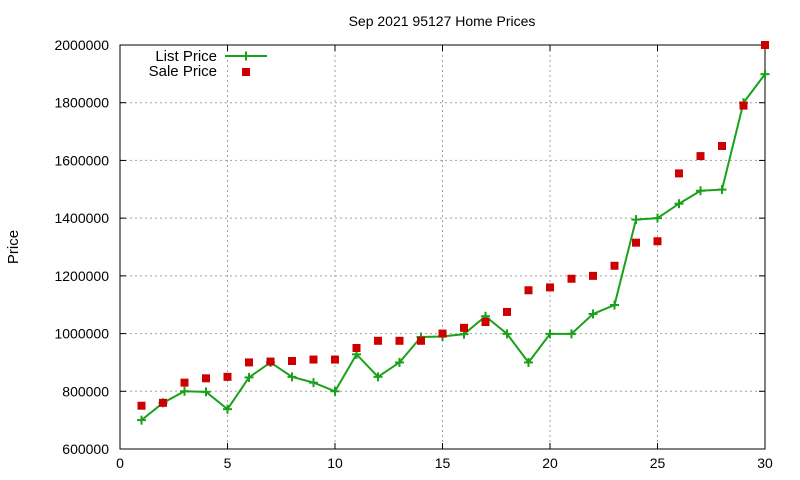 Image resolution: width=800 pixels, height=480 pixels. I want to click on legend-label-list-price: List Price, so click(186, 56).